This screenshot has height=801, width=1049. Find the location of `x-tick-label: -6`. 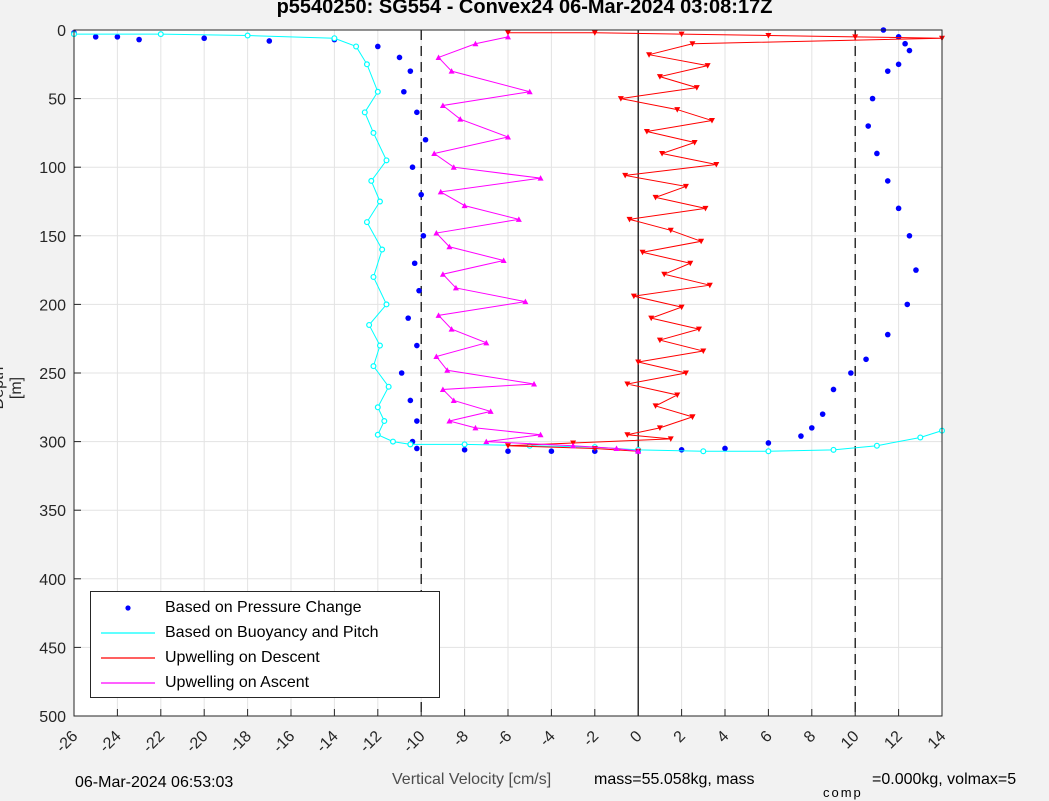

x-tick-label: -6 is located at coordinates (504, 739).